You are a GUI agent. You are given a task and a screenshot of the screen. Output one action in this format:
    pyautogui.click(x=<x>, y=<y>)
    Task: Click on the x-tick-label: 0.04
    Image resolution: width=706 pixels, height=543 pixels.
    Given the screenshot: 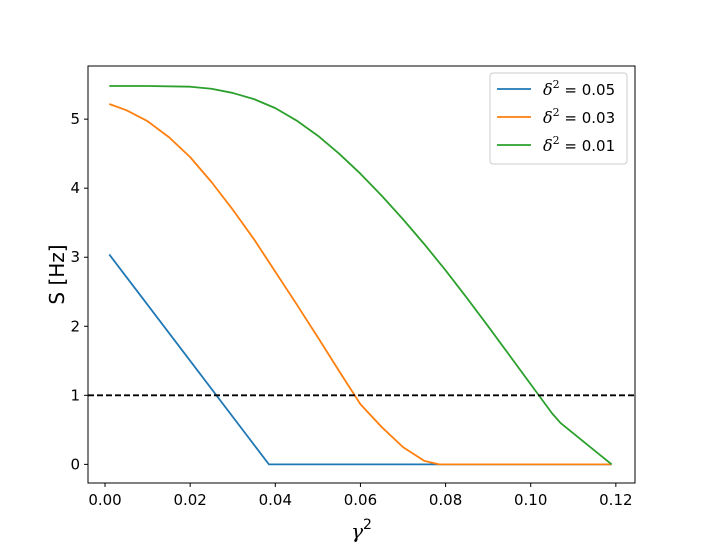 What is the action you would take?
    pyautogui.click(x=275, y=500)
    